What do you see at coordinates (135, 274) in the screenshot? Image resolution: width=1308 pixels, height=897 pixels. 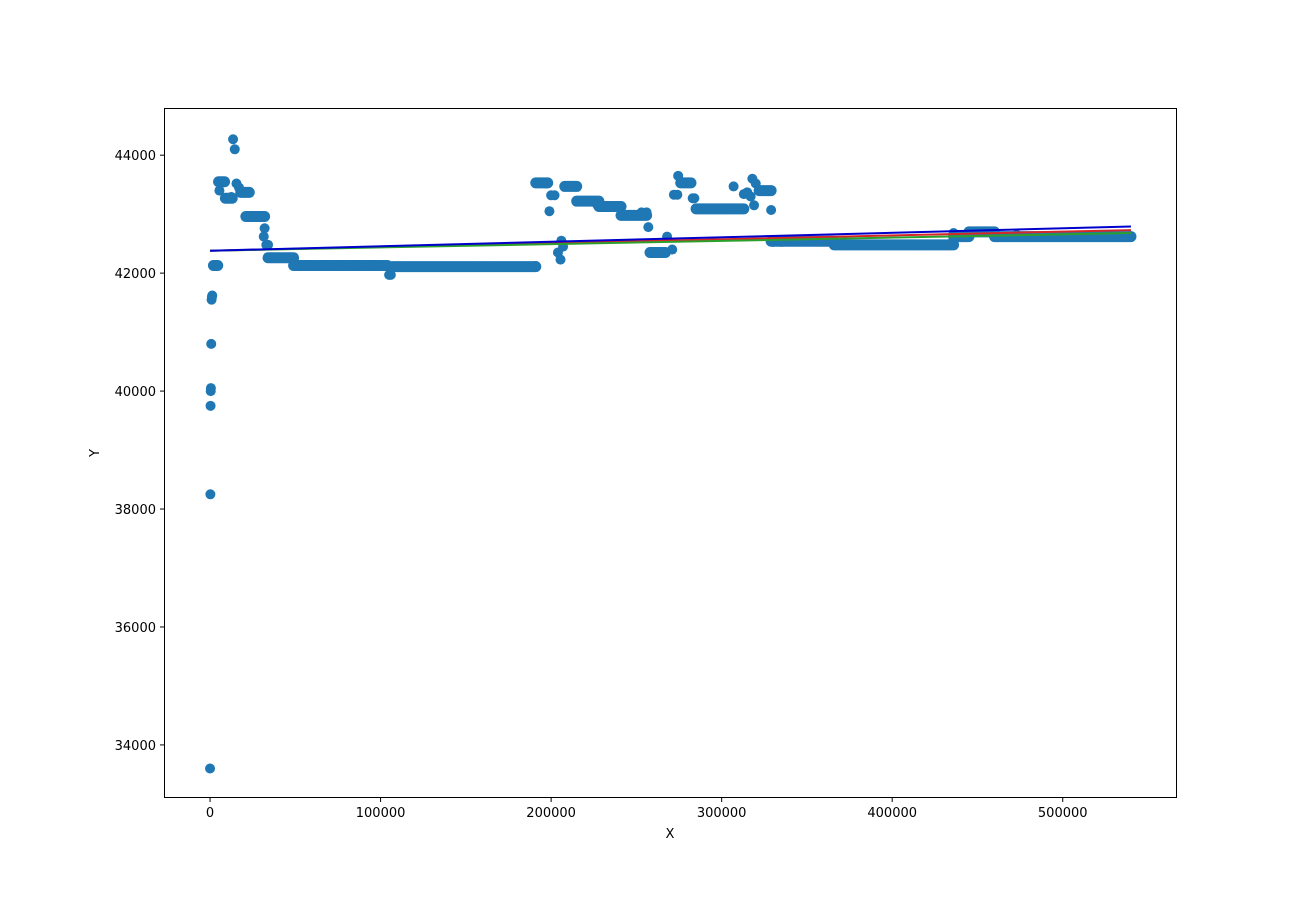 I see `y-tick-label: 42000` at bounding box center [135, 274].